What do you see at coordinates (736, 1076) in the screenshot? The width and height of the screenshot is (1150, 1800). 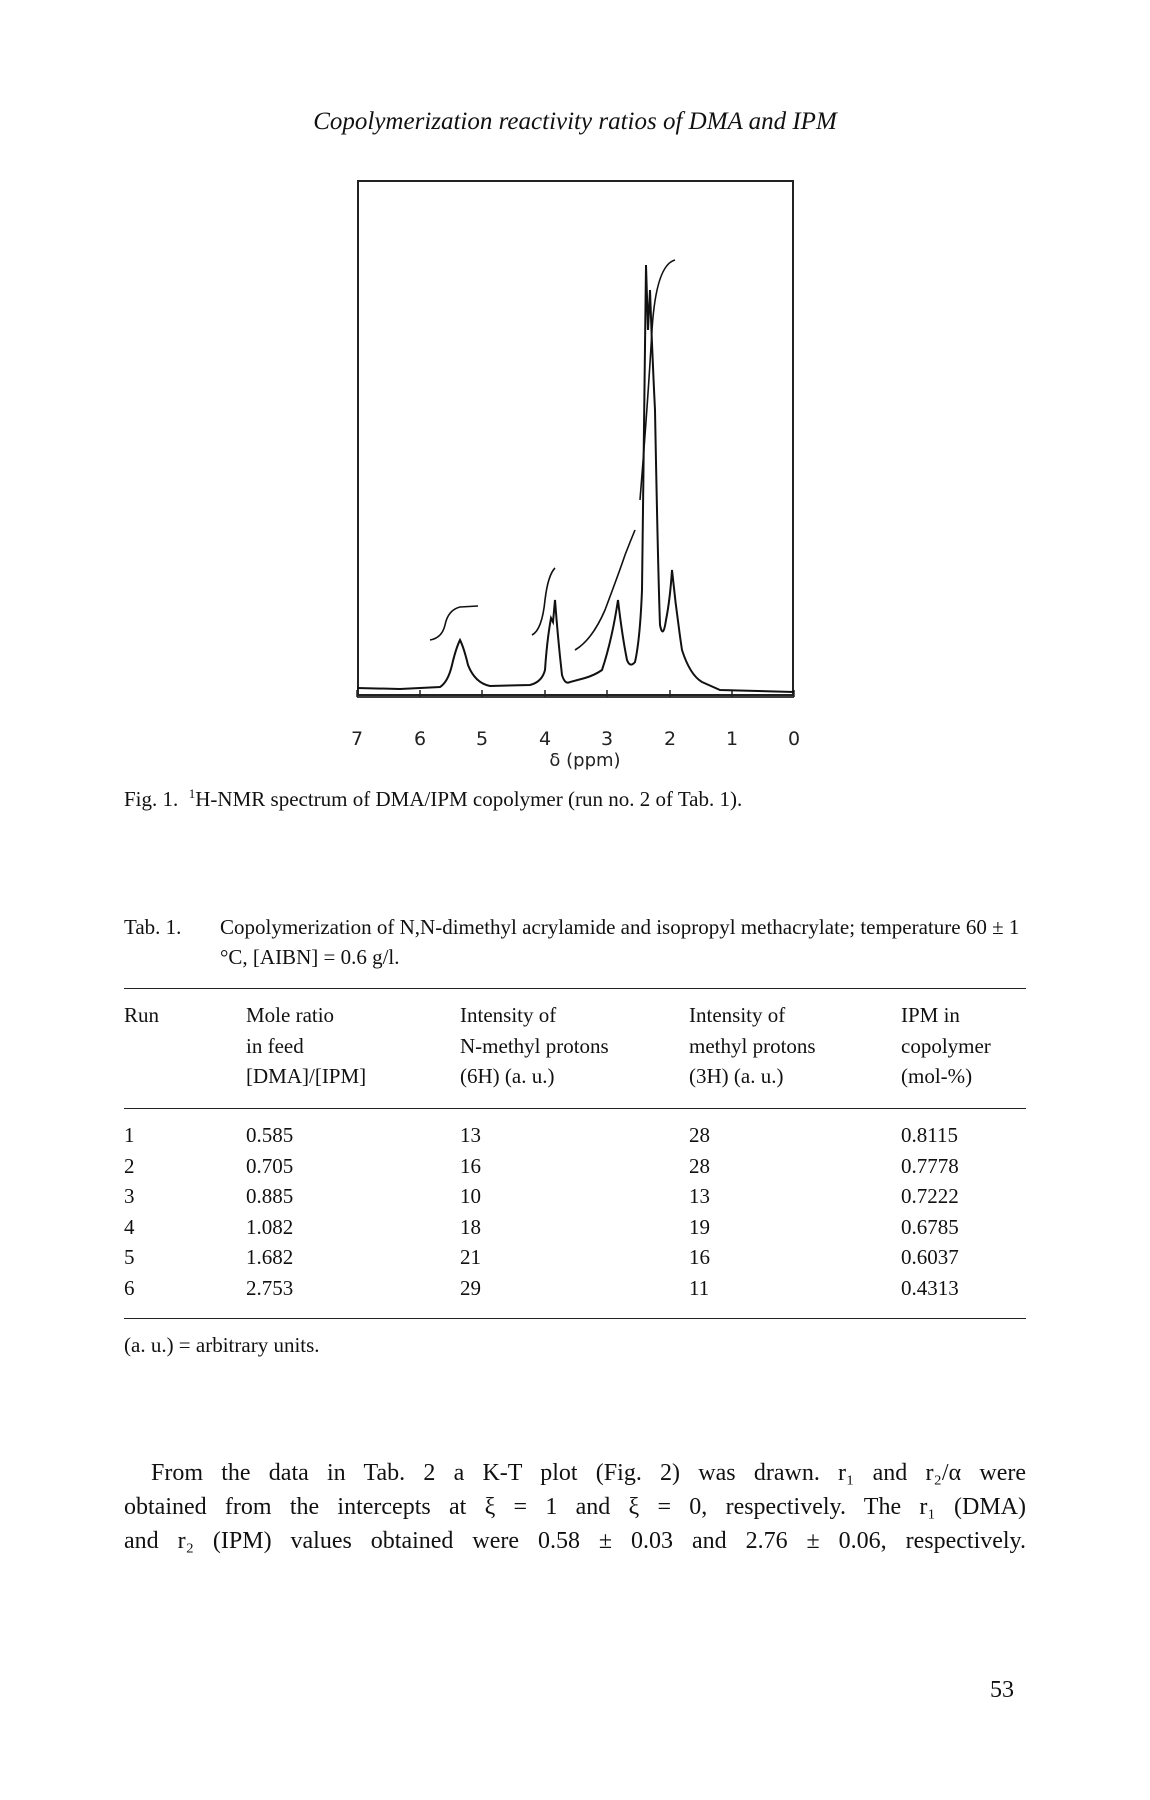 I see `column-header-line: (3H) (a. u.)` at bounding box center [736, 1076].